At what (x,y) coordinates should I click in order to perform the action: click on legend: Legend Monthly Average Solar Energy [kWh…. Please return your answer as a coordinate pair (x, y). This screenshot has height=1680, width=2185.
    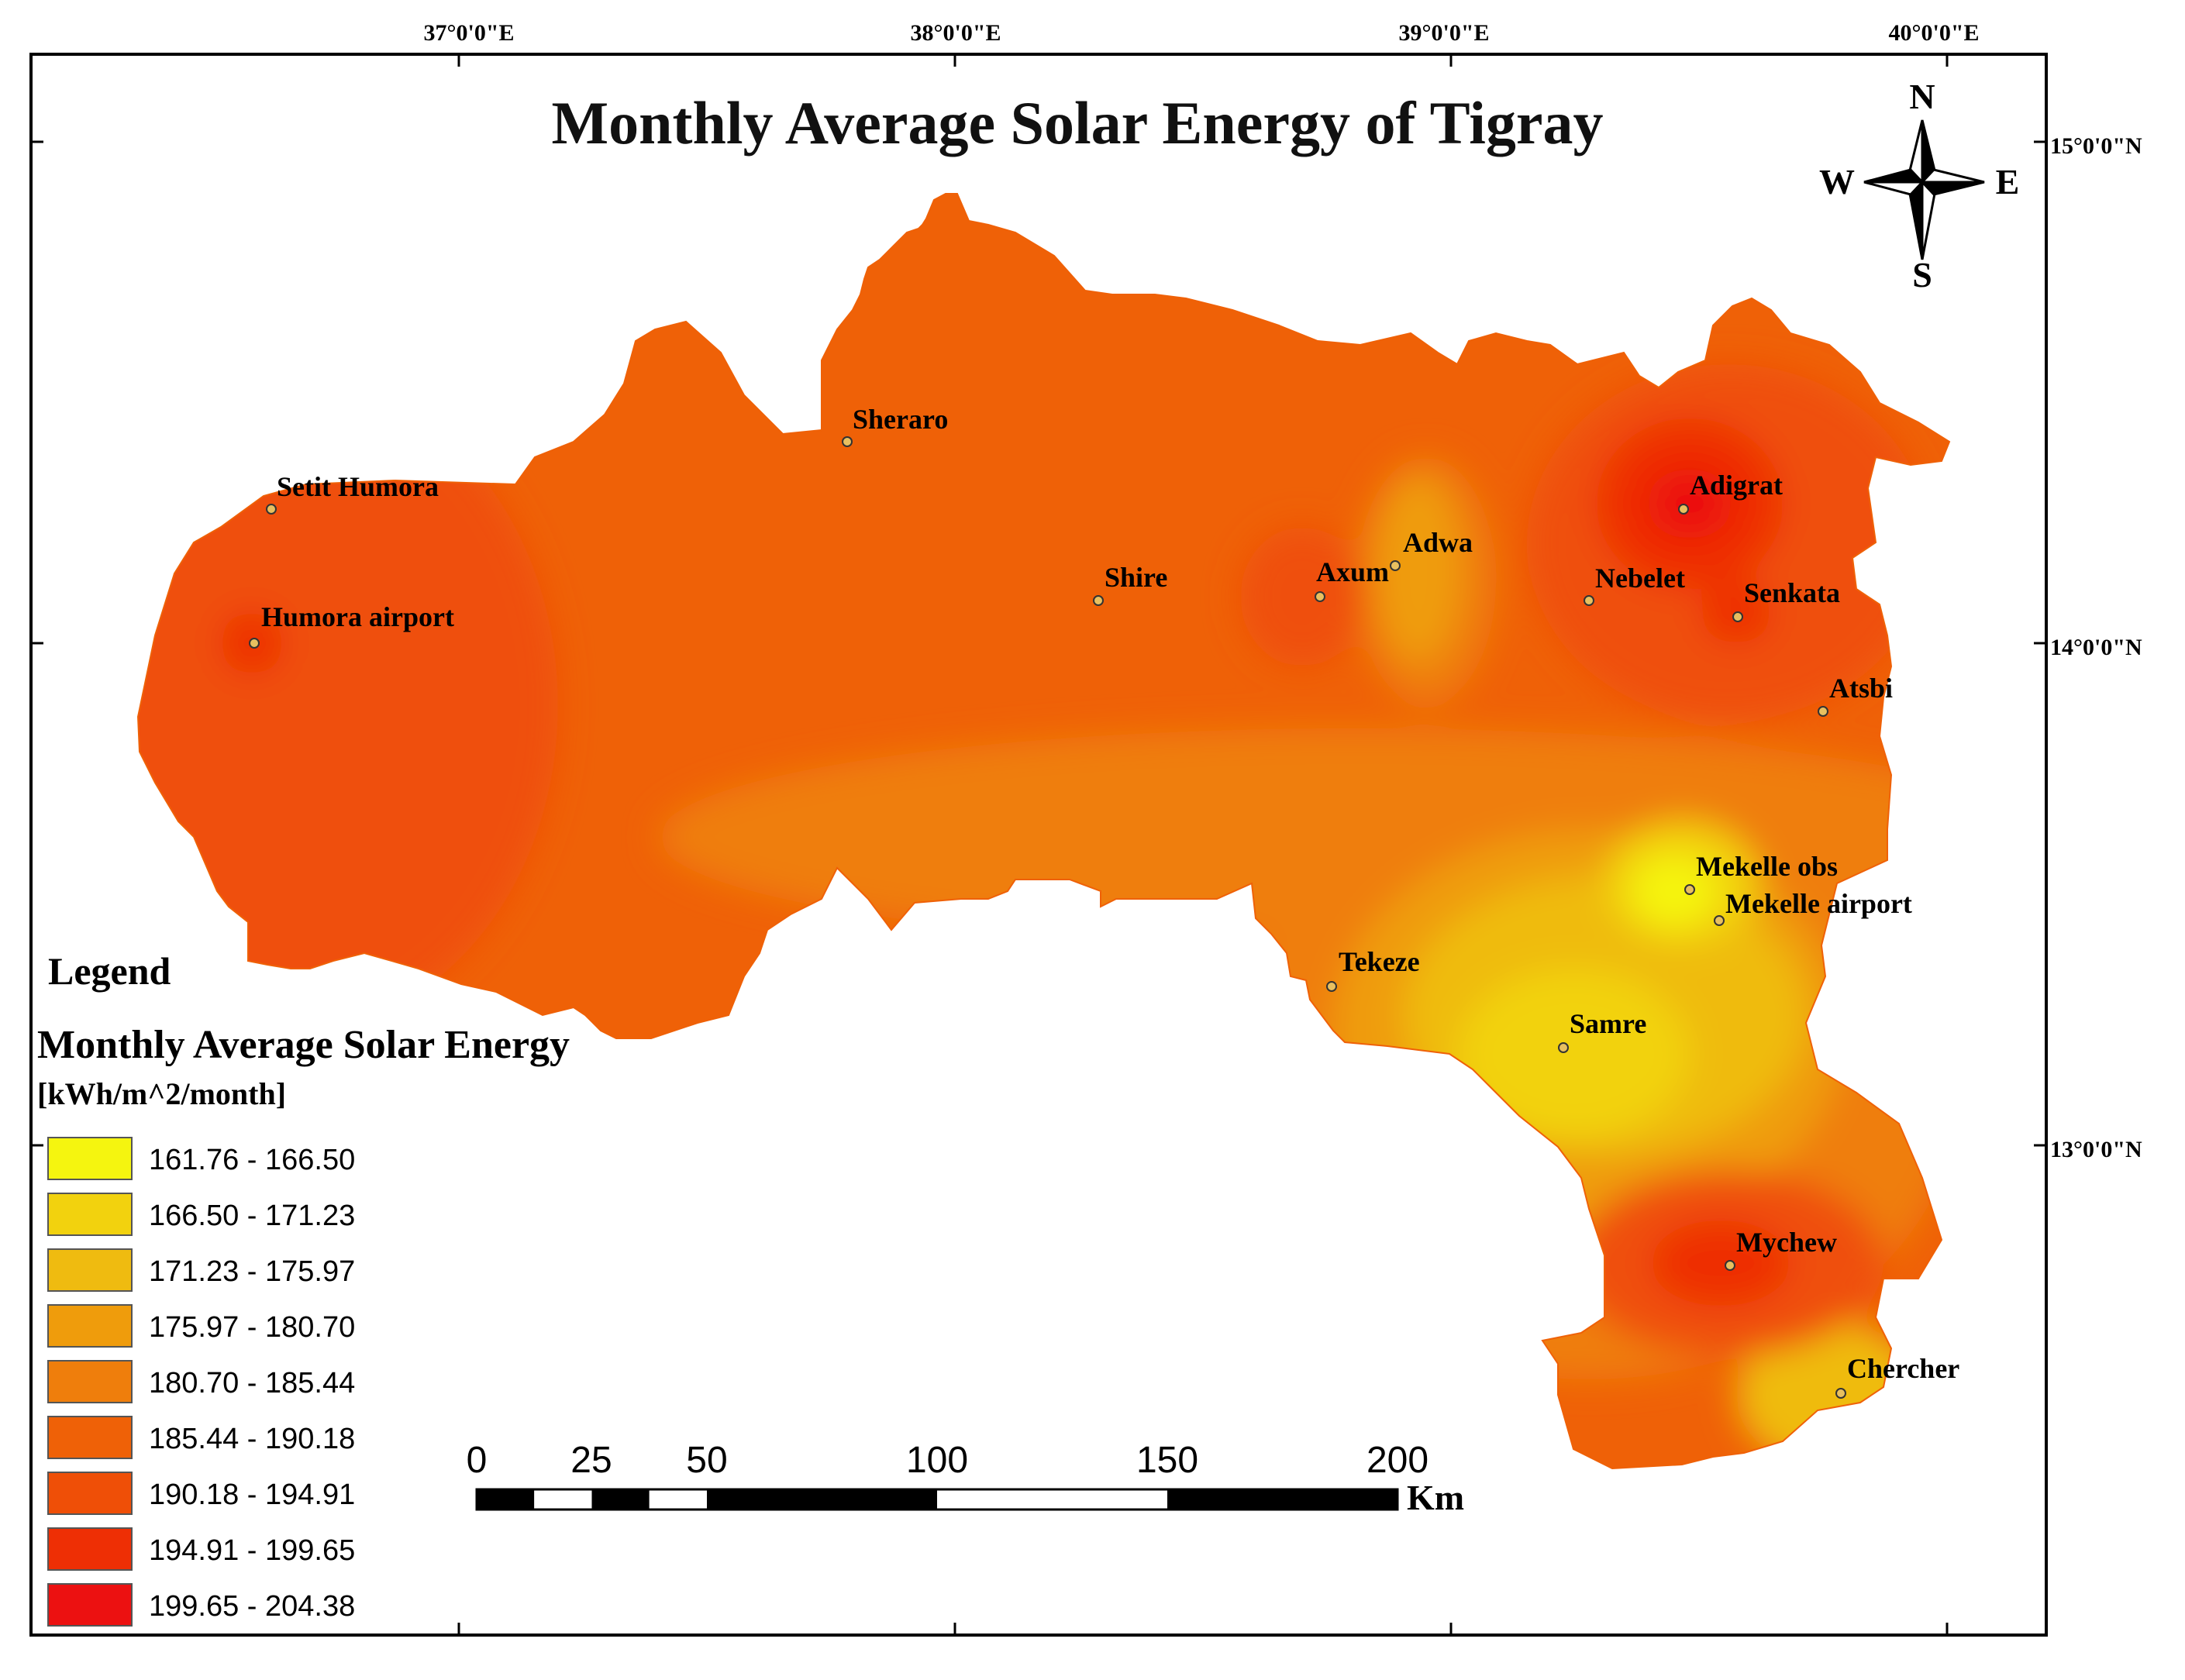
    Looking at the image, I should click on (303, 1288).